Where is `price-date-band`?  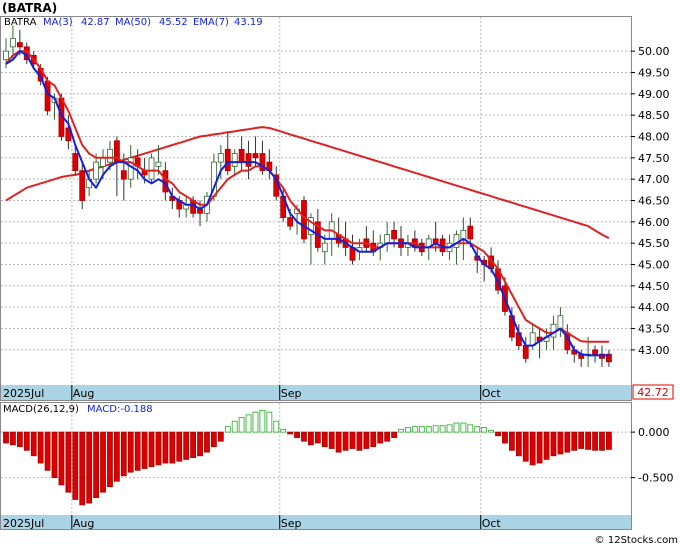
price-date-band is located at coordinates (316, 392).